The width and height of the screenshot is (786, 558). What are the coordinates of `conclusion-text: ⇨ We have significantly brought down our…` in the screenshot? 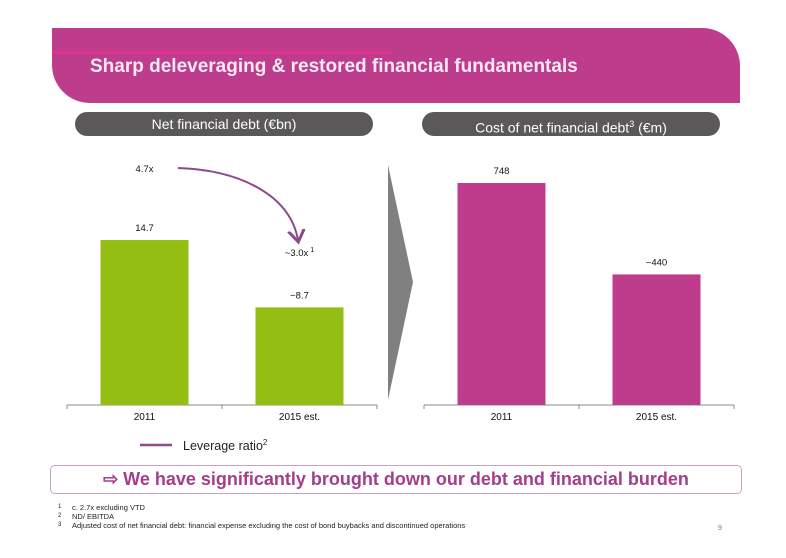 It's located at (396, 479).